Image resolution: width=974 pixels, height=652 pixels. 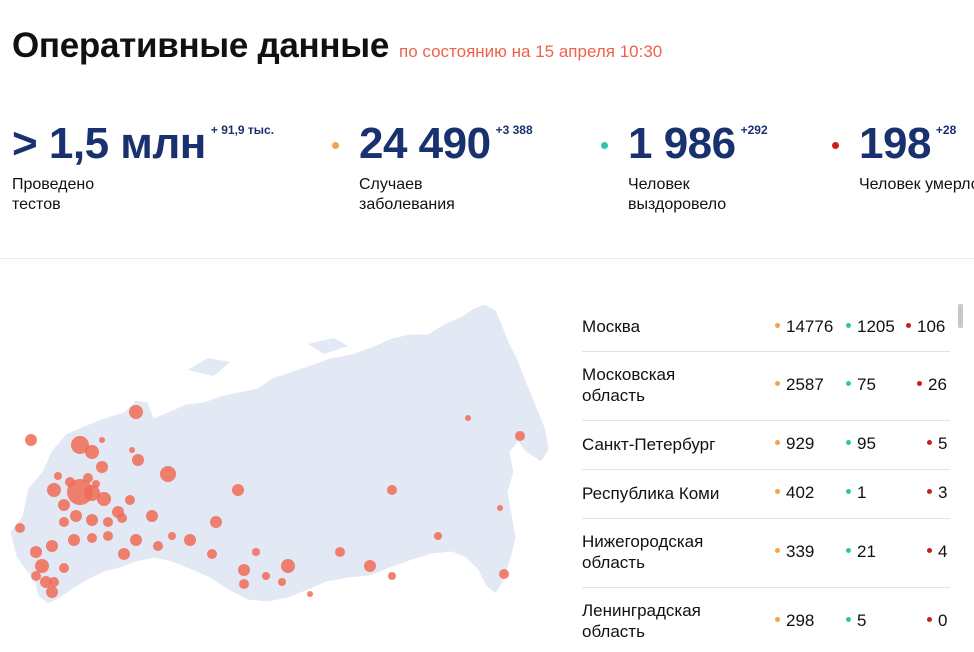 I want to click on region-row: Нижегородская область 339 21 4, so click(x=766, y=553).